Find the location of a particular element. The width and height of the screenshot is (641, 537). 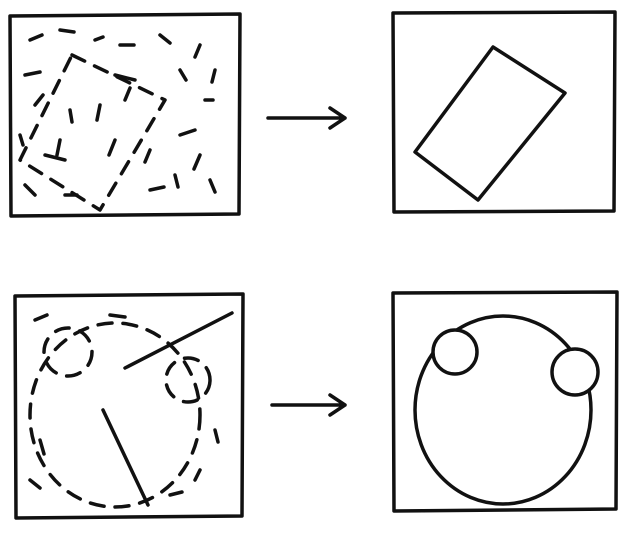

noise-line is located at coordinates (167, 409).